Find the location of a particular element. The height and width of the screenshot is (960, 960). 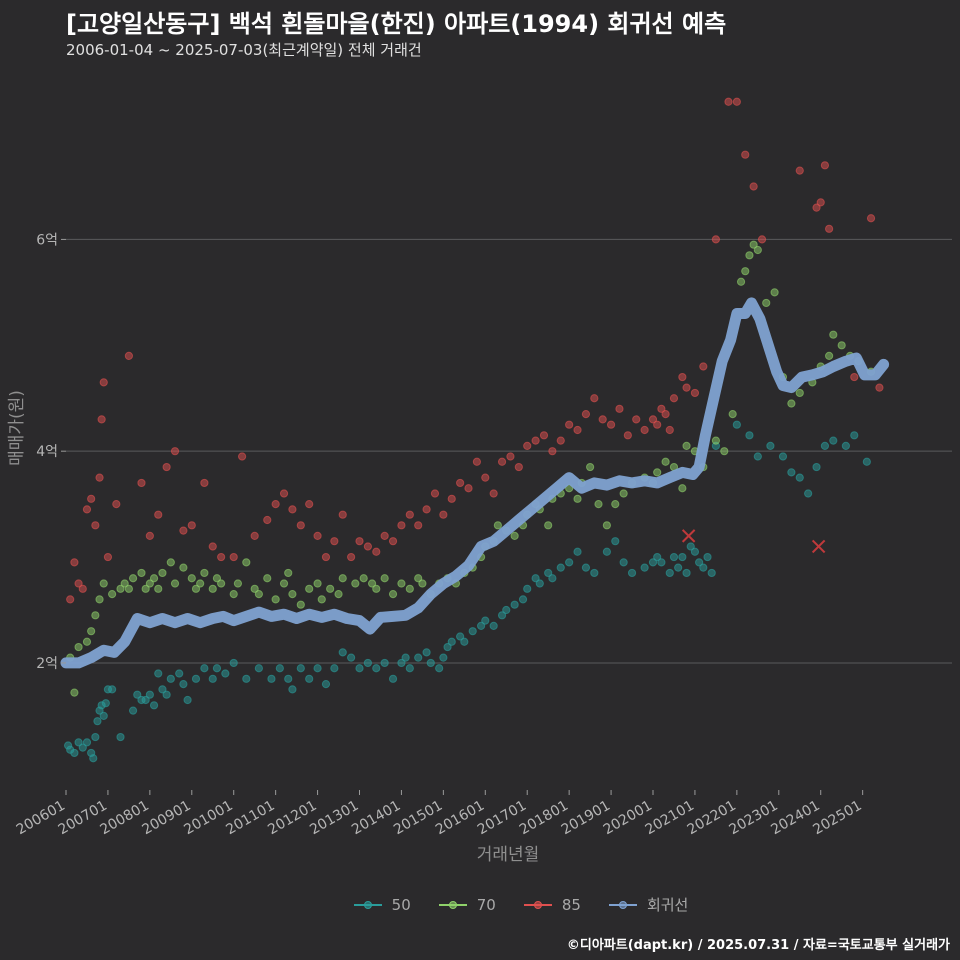

legend-key-dot is located at coordinates (537, 904).